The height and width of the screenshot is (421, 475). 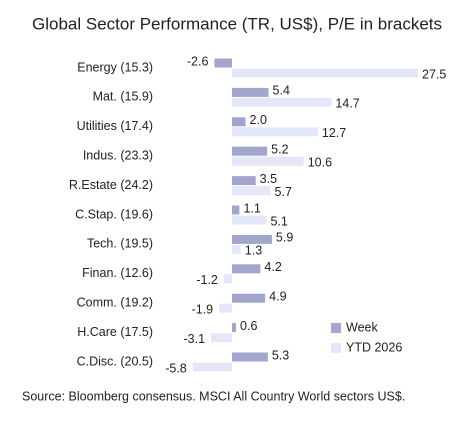 I want to click on value-label: -3.1, so click(x=194, y=339).